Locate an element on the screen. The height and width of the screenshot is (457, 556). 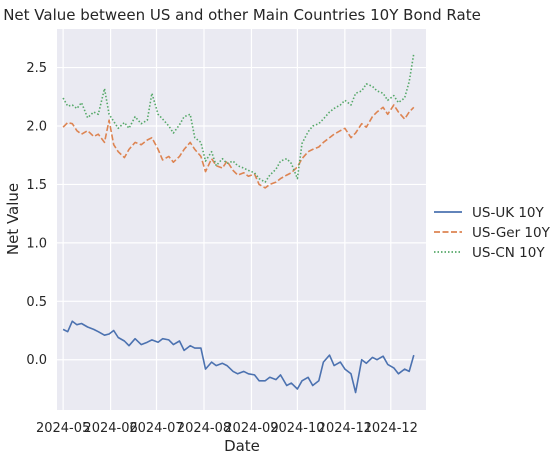
legend-label: US-CN 10Y is located at coordinates (508, 253).